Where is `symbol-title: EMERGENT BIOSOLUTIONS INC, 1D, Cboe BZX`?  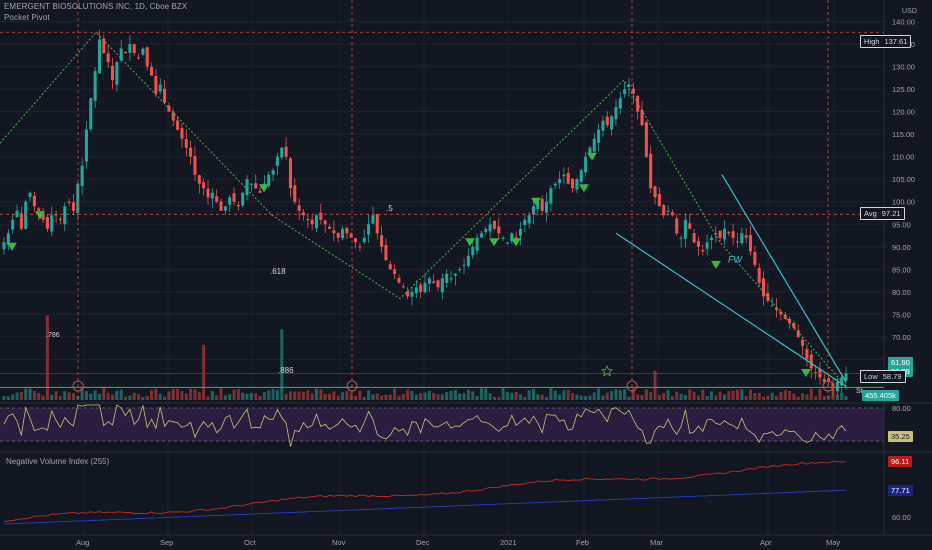 symbol-title: EMERGENT BIOSOLUTIONS INC, 1D, Cboe BZX is located at coordinates (96, 6).